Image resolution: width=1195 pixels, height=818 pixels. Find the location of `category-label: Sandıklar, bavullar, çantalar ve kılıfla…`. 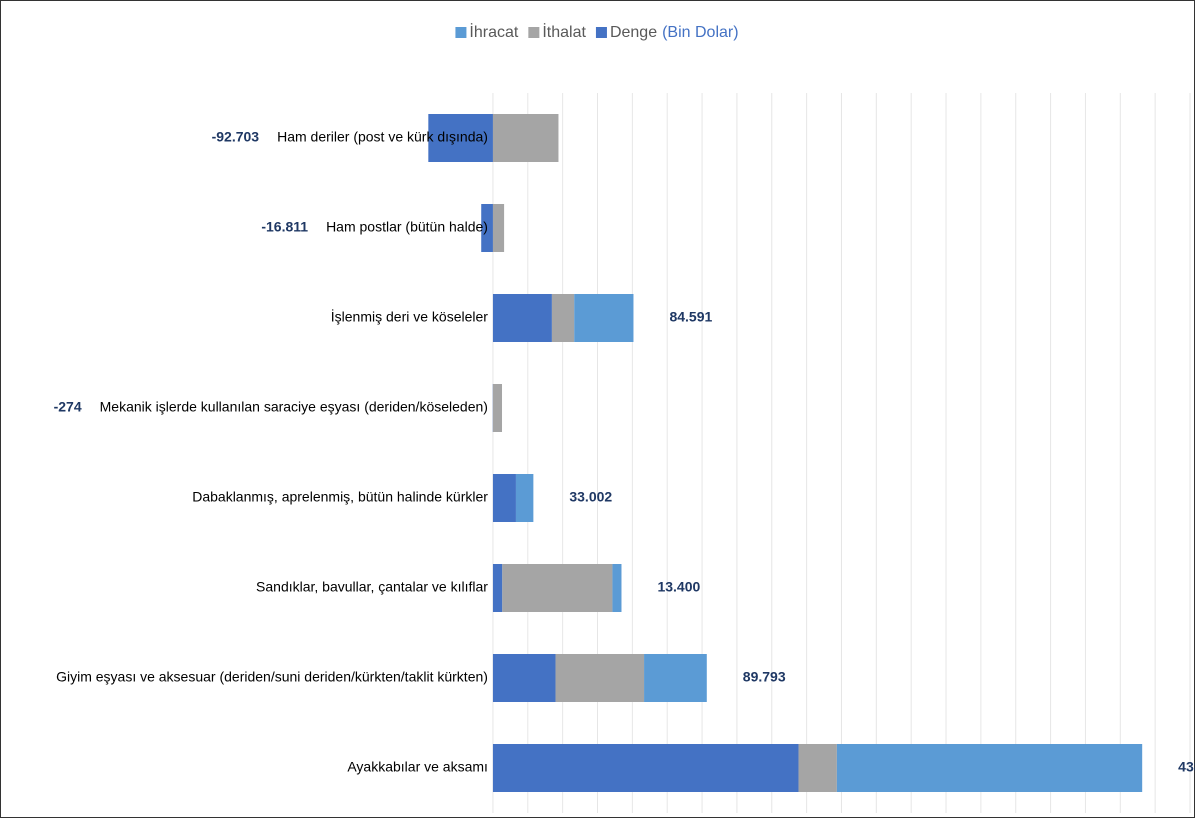

category-label: Sandıklar, bavullar, çantalar ve kılıfla… is located at coordinates (372, 587).